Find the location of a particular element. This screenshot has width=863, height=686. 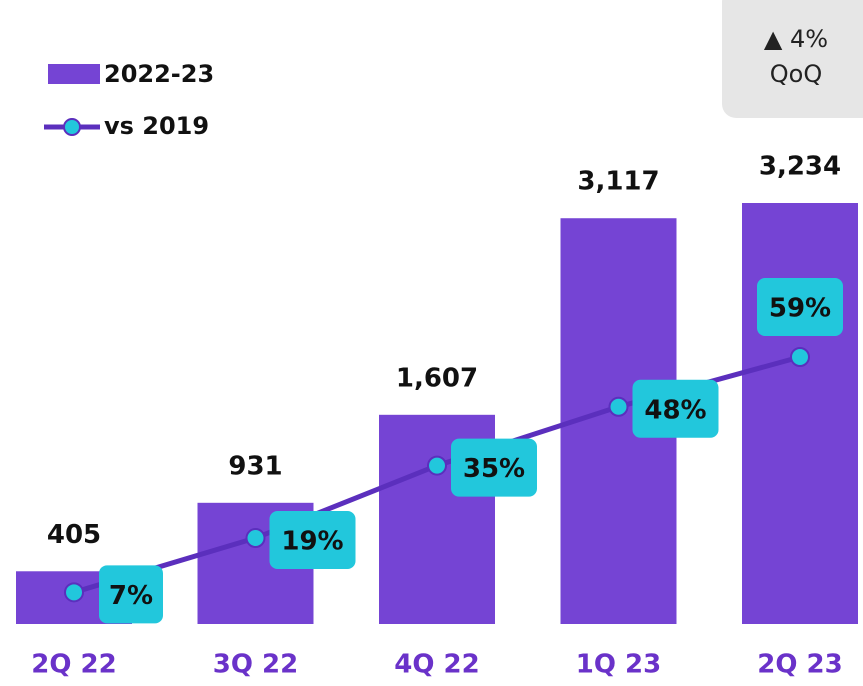

x-tick-label: 4Q 22 is located at coordinates (436, 665).